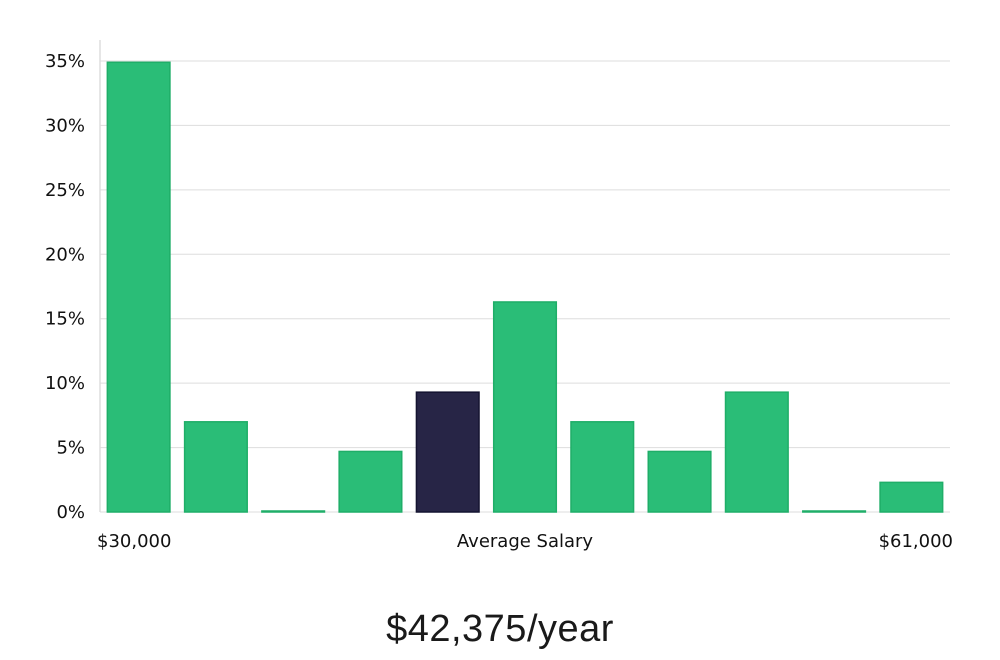 This screenshot has height=660, width=1000. What do you see at coordinates (65, 319) in the screenshot?
I see `y-tick-label: 15%` at bounding box center [65, 319].